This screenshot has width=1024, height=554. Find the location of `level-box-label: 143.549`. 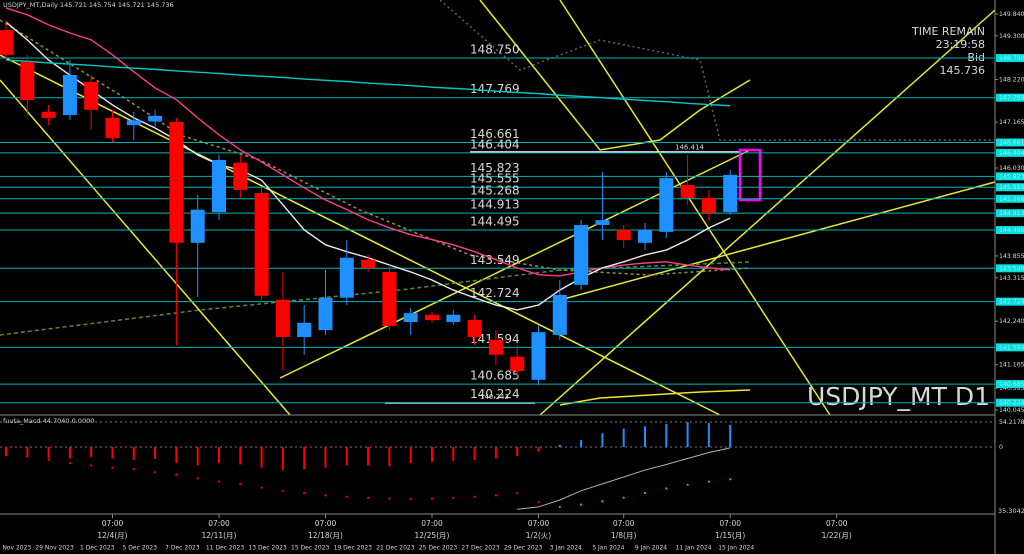

level-box-label: 143.549 is located at coordinates (1011, 268).